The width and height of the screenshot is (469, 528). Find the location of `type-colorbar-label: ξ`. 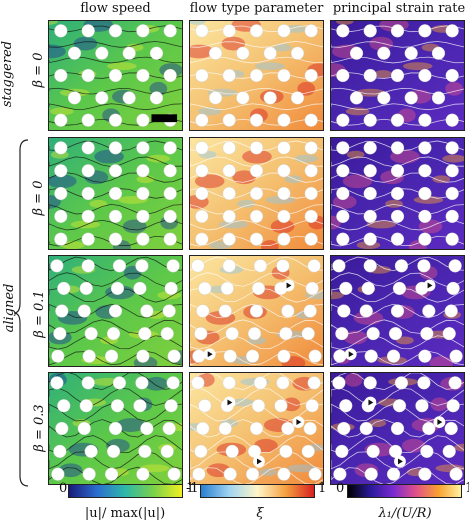

type-colorbar-label: ξ is located at coordinates (260, 513).